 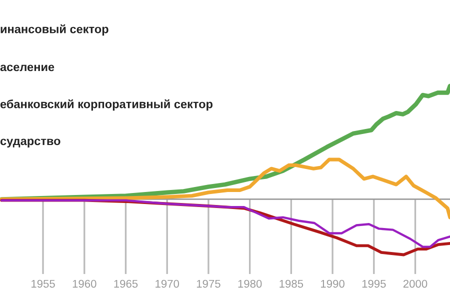 What do you see at coordinates (250, 284) in the screenshot?
I see `x-tick-label: 1980` at bounding box center [250, 284].